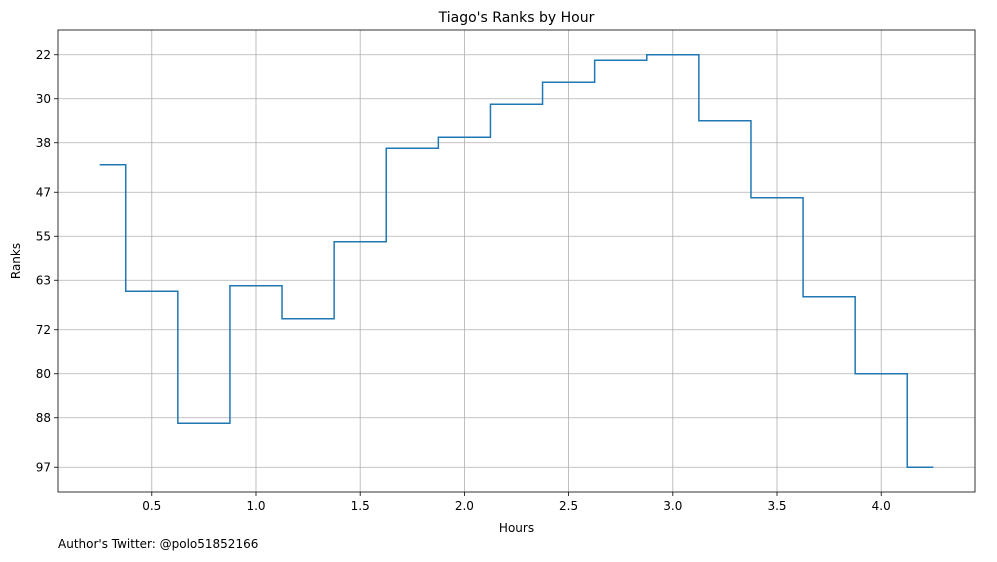  I want to click on x-tick-label: 4.0, so click(881, 506).